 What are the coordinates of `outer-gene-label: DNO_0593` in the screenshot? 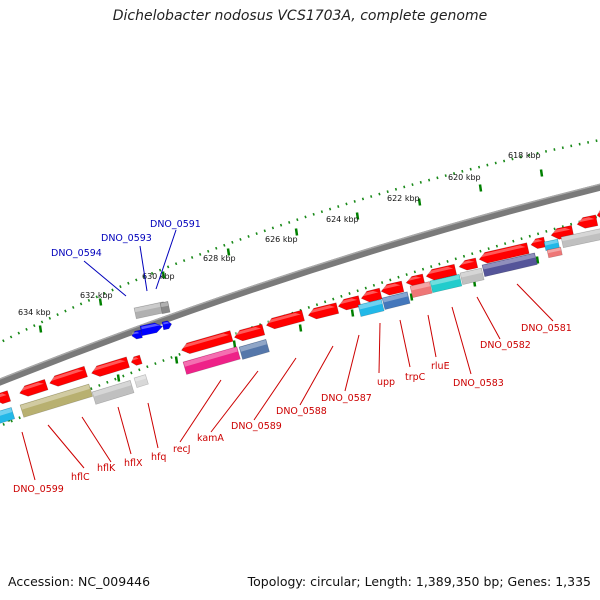 It's located at (126, 238).